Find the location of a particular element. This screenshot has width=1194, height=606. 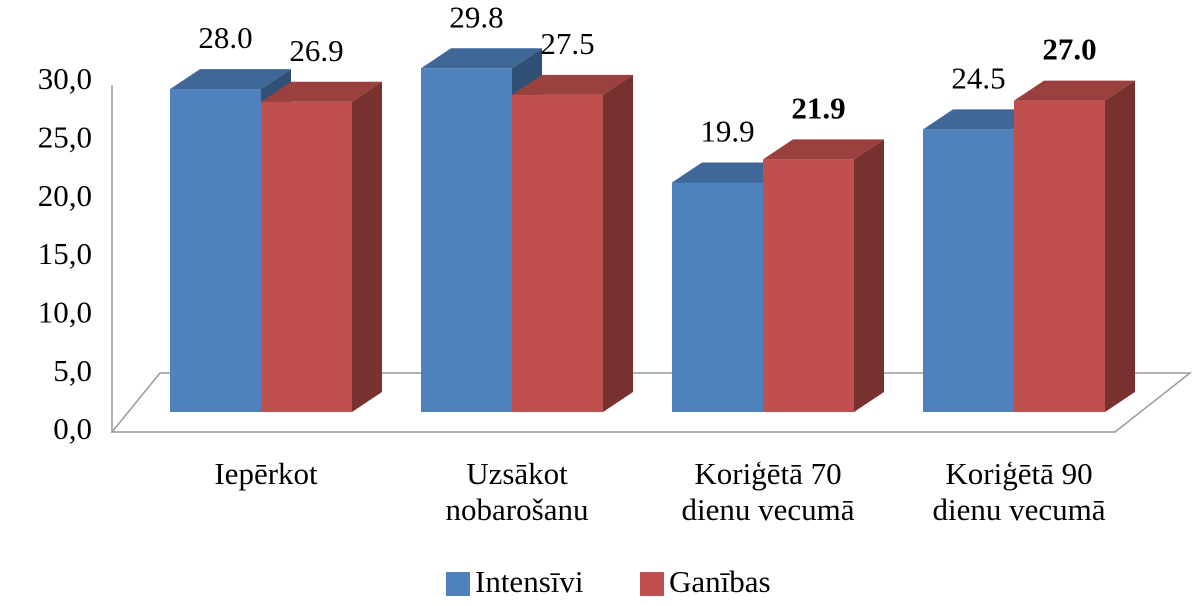

x-tick-label: Uzsākot nobarošanu is located at coordinates (517, 491).